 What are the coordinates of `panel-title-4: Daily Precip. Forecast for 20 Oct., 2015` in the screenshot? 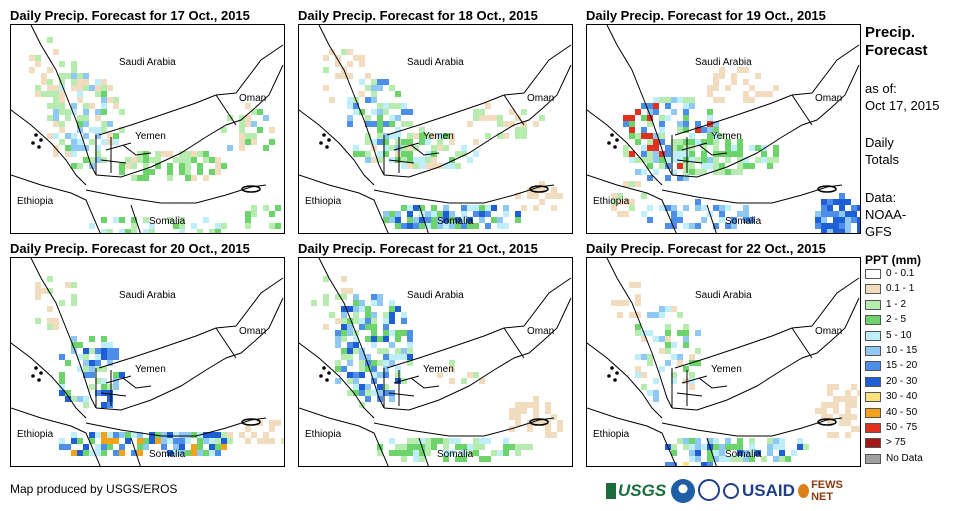 It's located at (130, 248).